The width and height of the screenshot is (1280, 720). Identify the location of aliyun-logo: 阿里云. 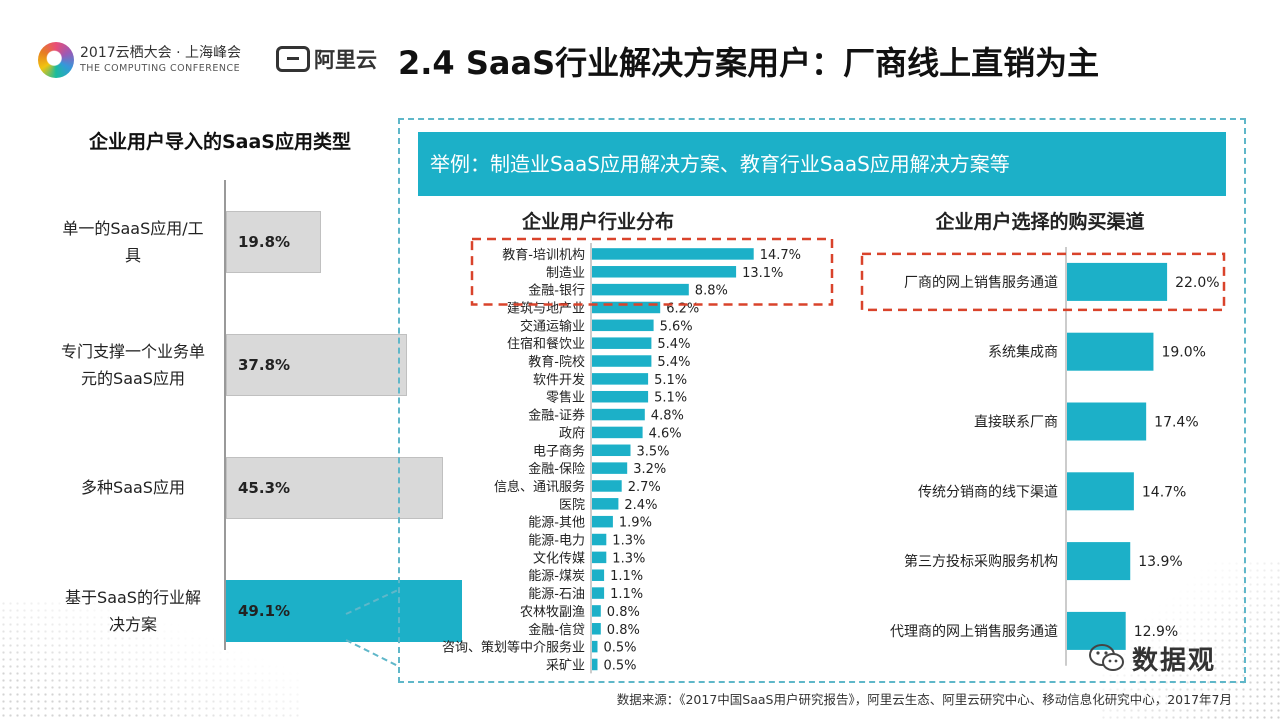
(326, 59).